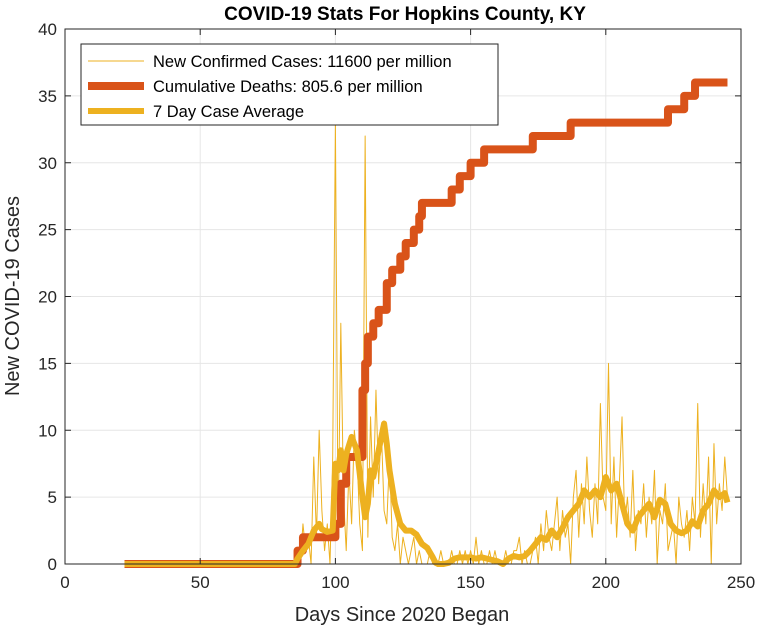 The width and height of the screenshot is (761, 630). I want to click on legend-label-cumulative-deaths: Cumulative Deaths: 805.6 per million, so click(288, 87).